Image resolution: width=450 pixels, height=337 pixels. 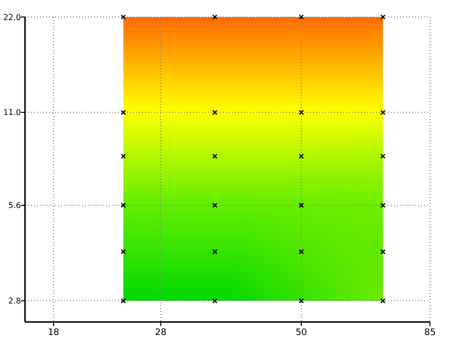 What do you see at coordinates (12, 17) in the screenshot?
I see `y-tick-label: 22.0` at bounding box center [12, 17].